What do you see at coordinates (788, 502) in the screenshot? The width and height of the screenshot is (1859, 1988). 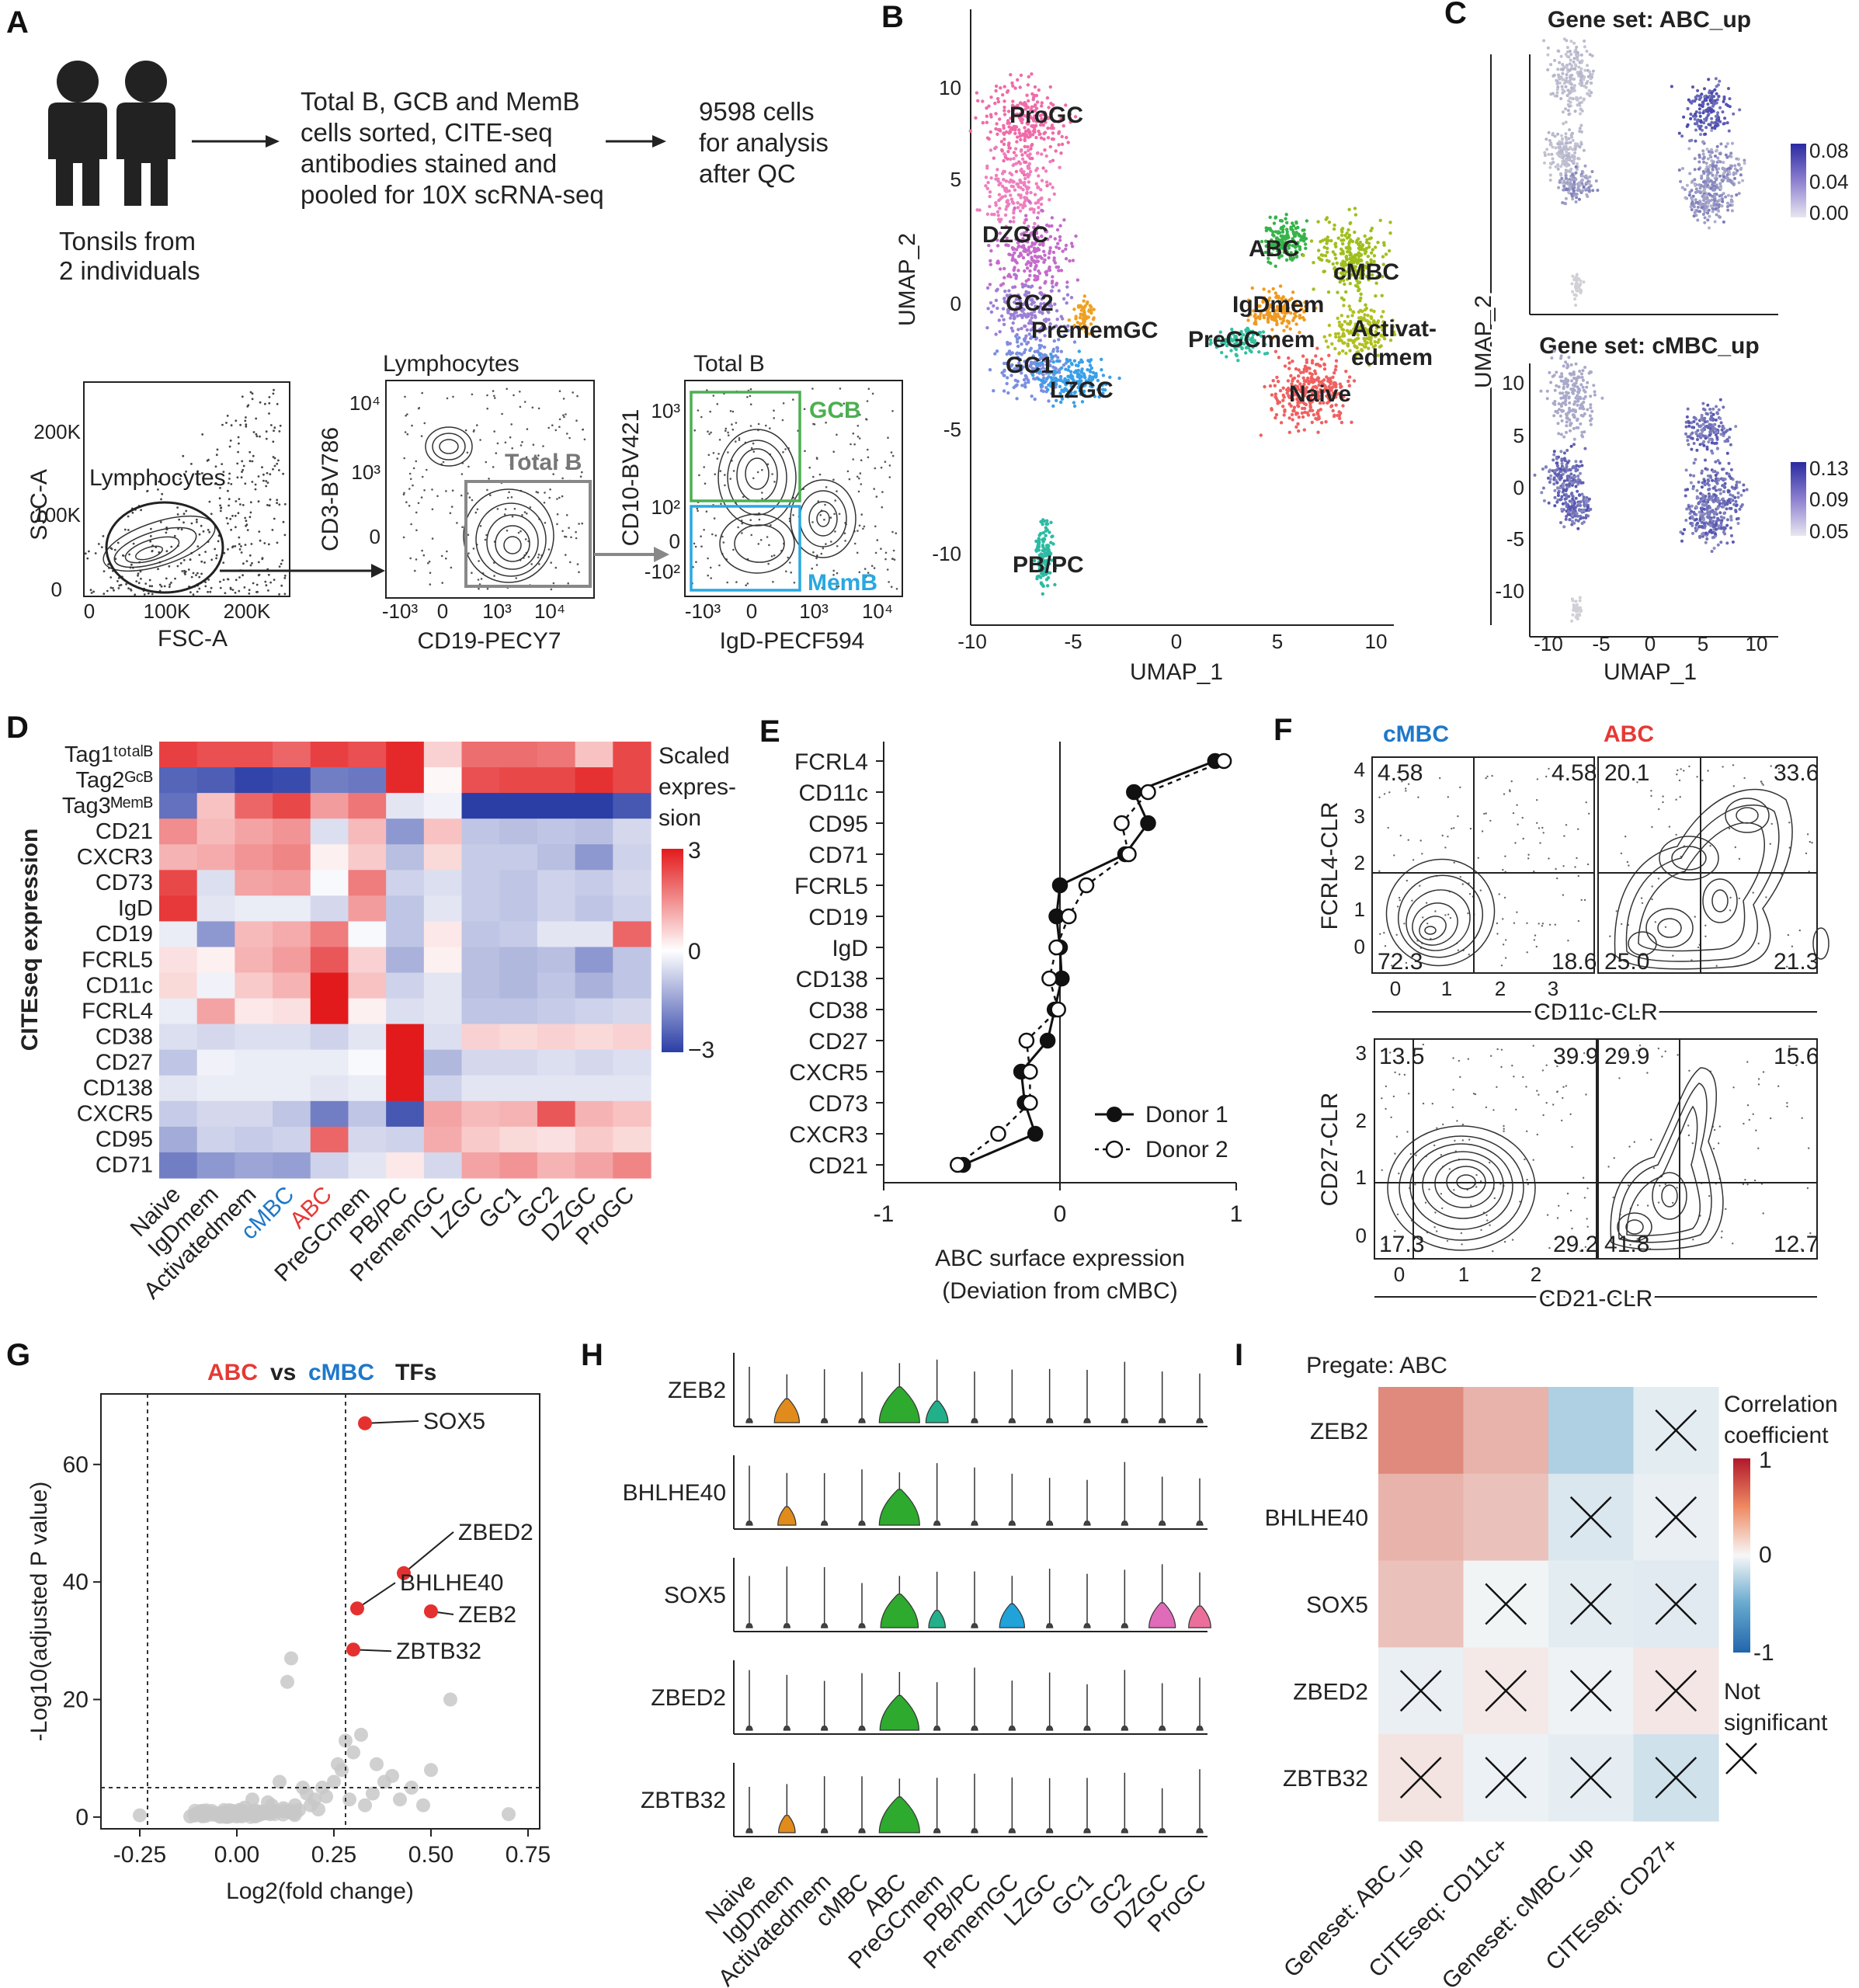 I see `flow3-contours` at bounding box center [788, 502].